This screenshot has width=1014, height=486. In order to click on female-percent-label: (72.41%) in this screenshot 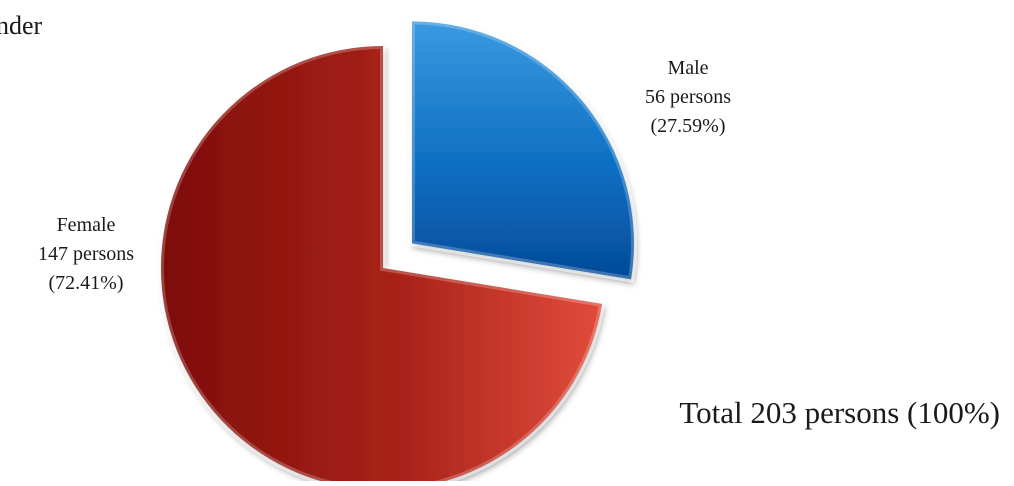, I will do `click(86, 283)`.